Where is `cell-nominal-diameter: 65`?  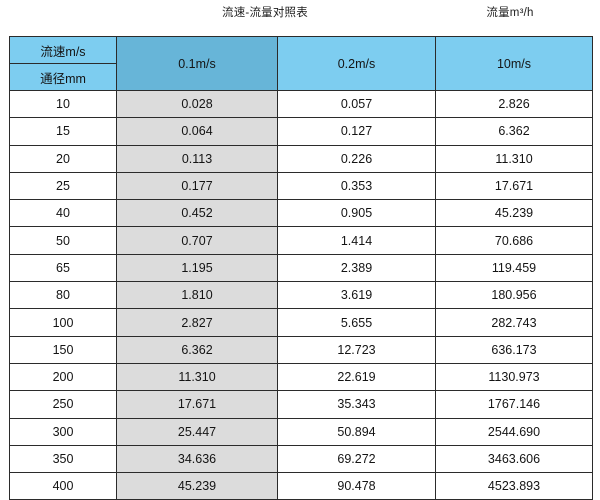
cell-nominal-diameter: 65 is located at coordinates (63, 268).